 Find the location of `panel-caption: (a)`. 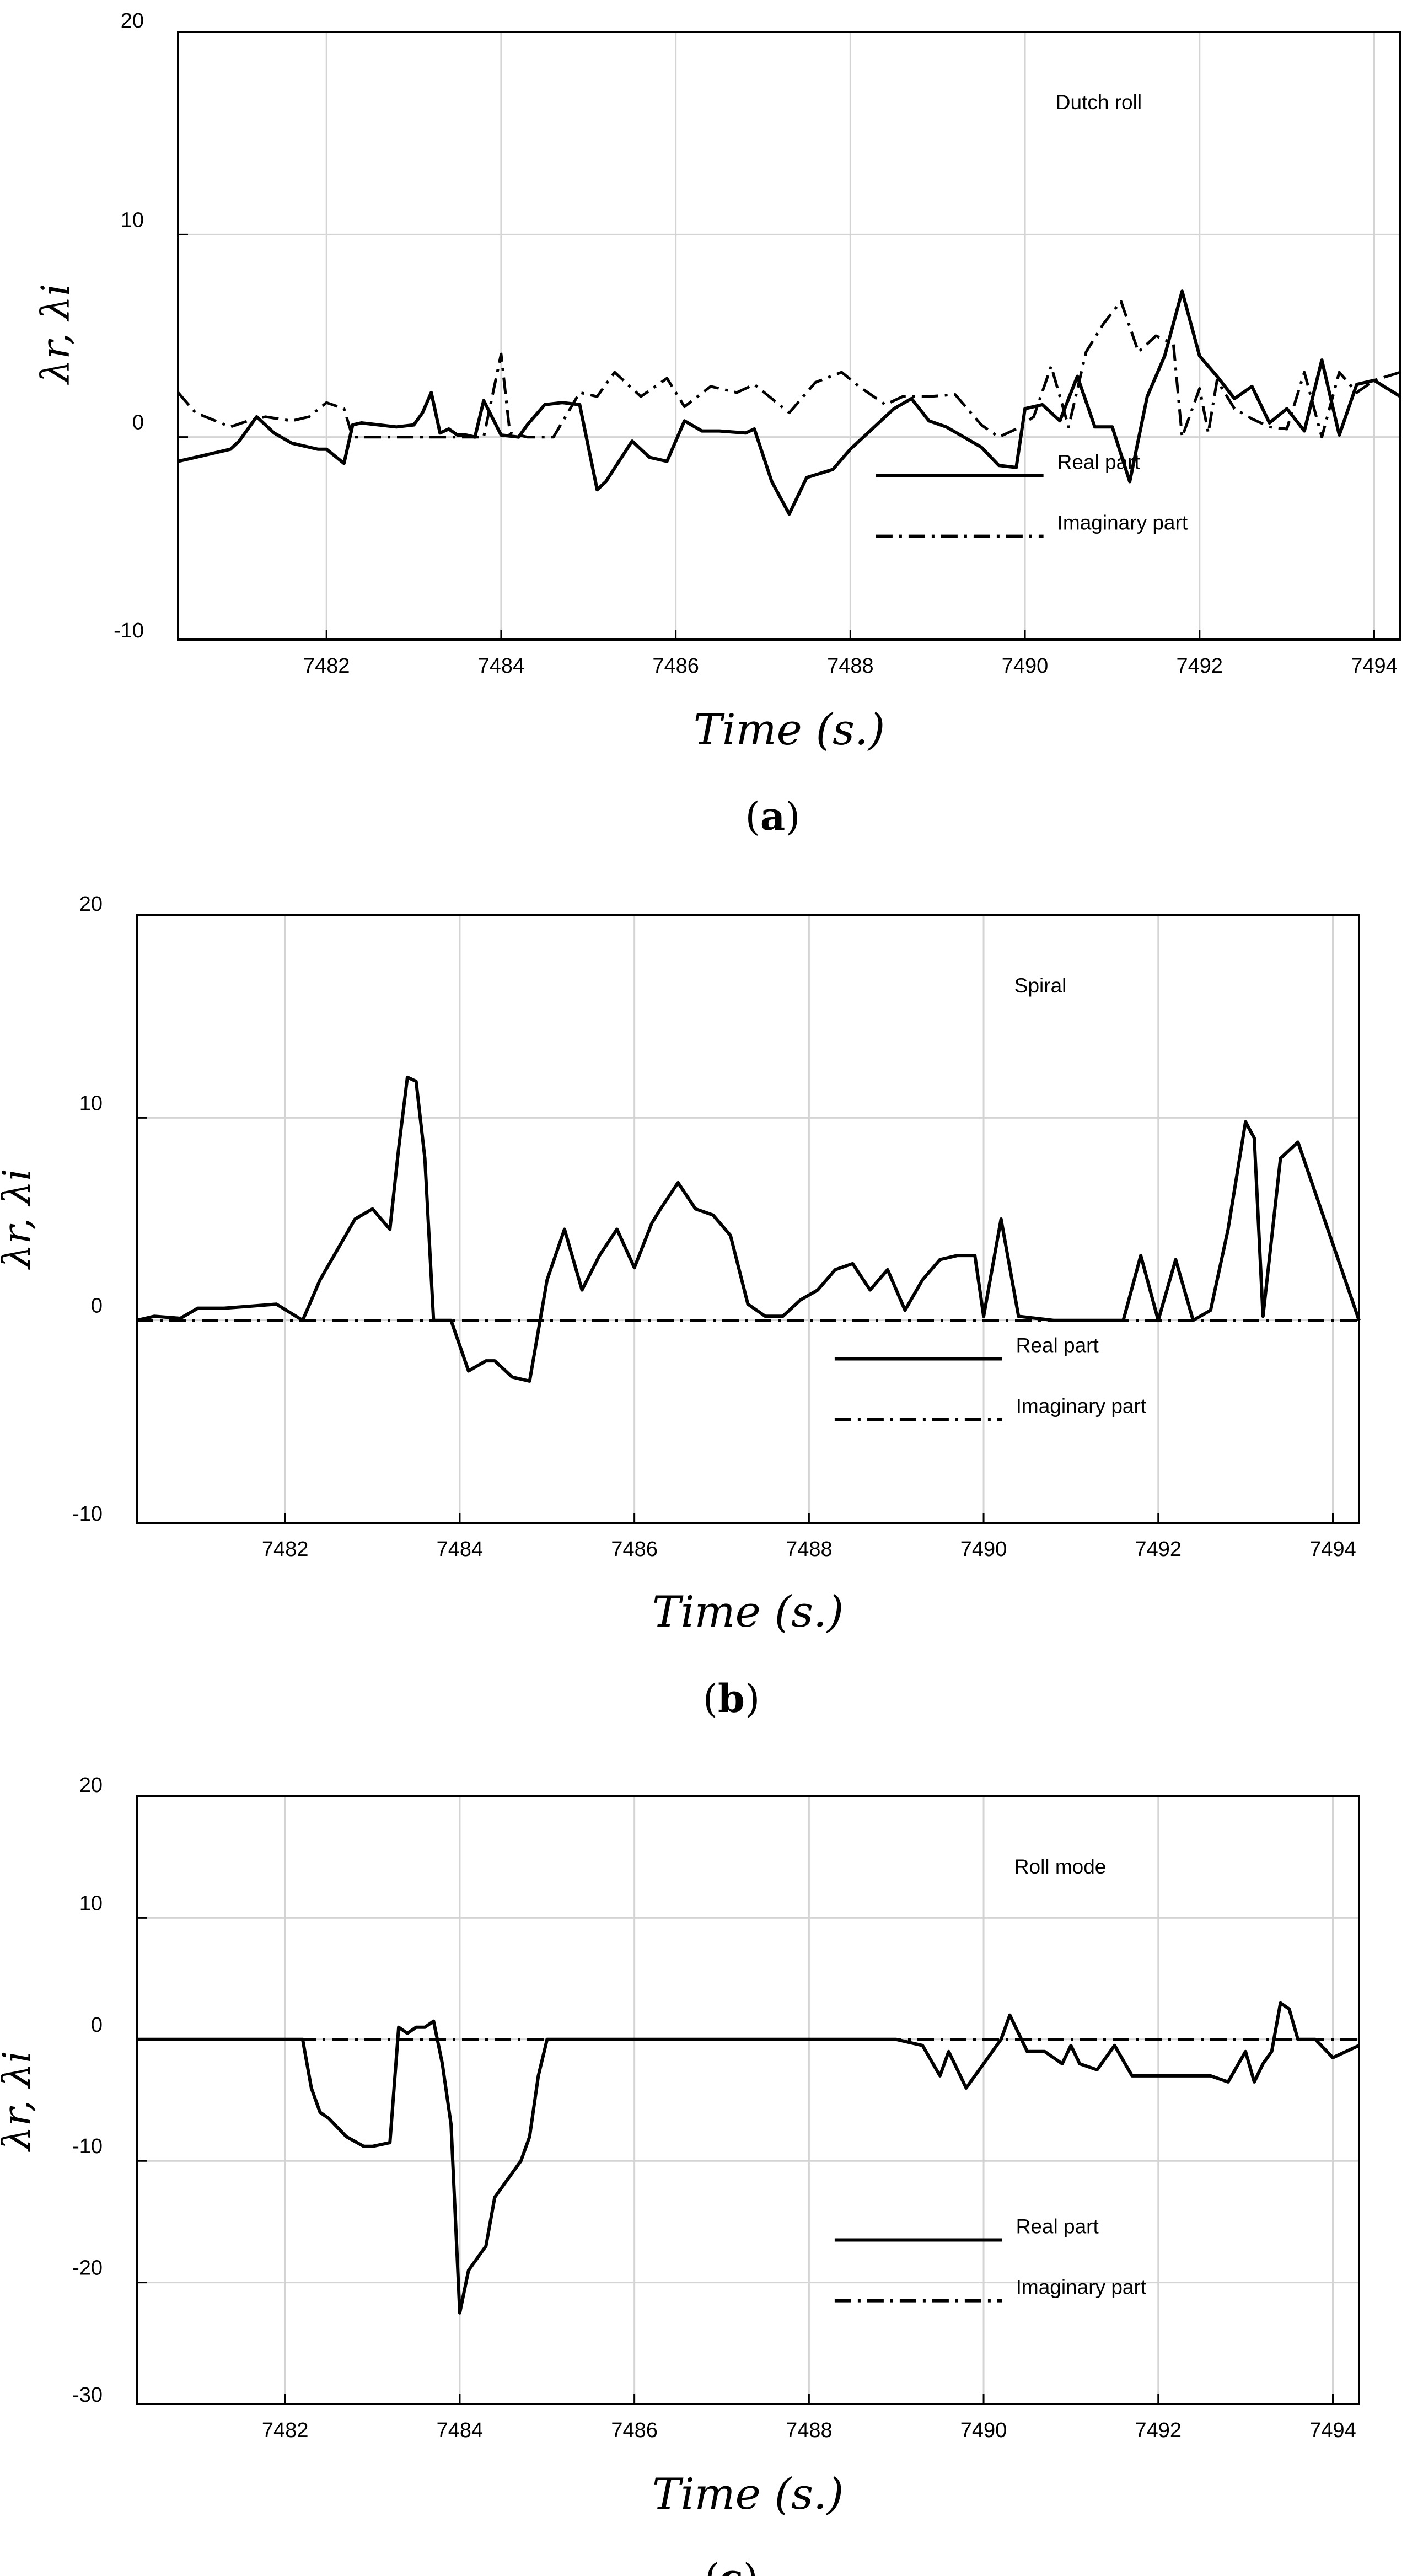

panel-caption: (a) is located at coordinates (773, 816).